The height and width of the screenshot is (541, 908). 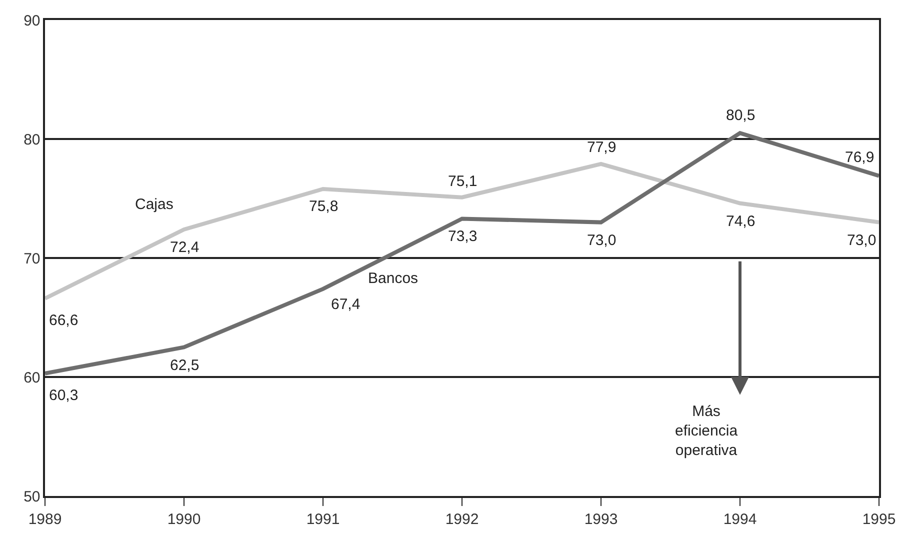 I want to click on data-label: 75,1, so click(x=463, y=181).